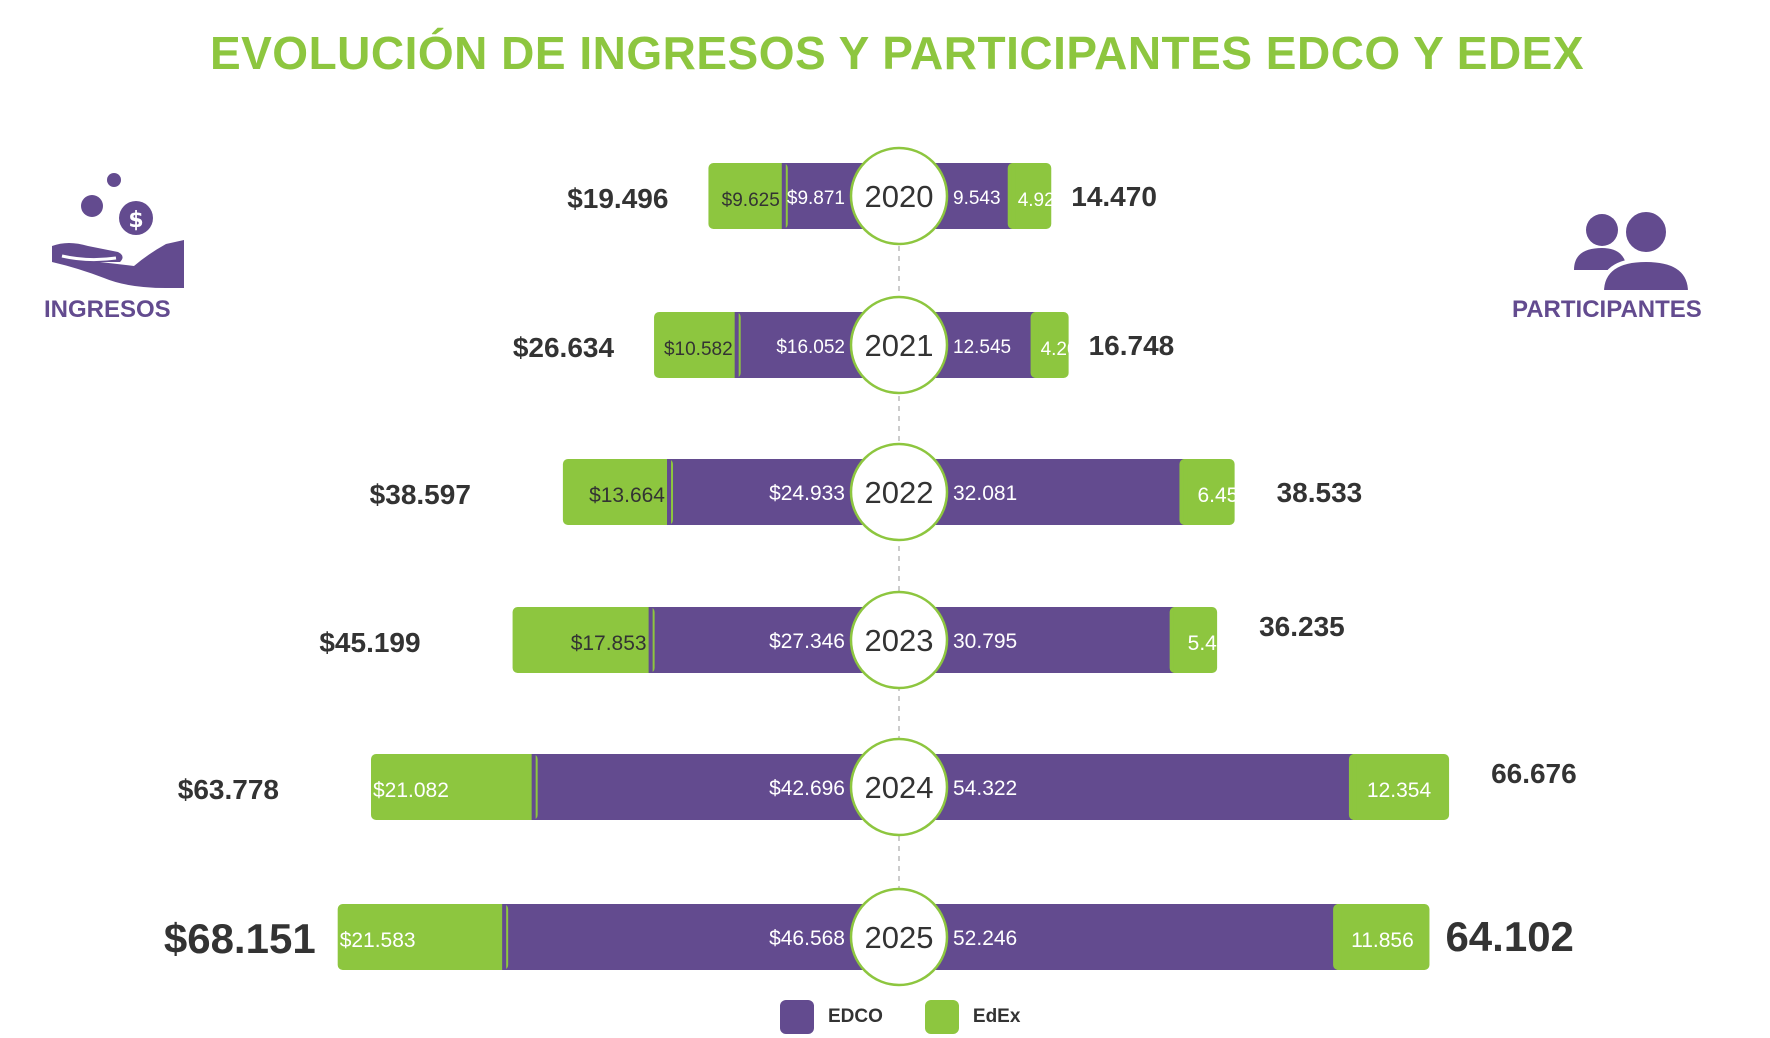 This screenshot has height=1038, width=1770. What do you see at coordinates (118, 230) in the screenshot?
I see `hand-money-icon: $` at bounding box center [118, 230].